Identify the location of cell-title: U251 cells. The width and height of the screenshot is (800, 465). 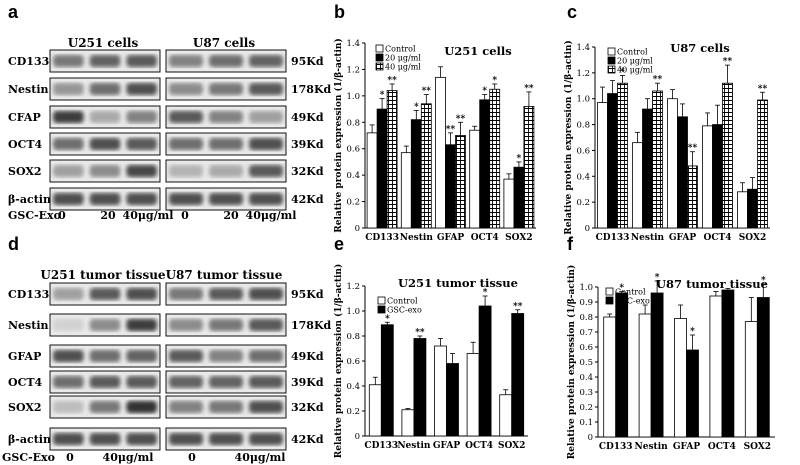
(103, 43).